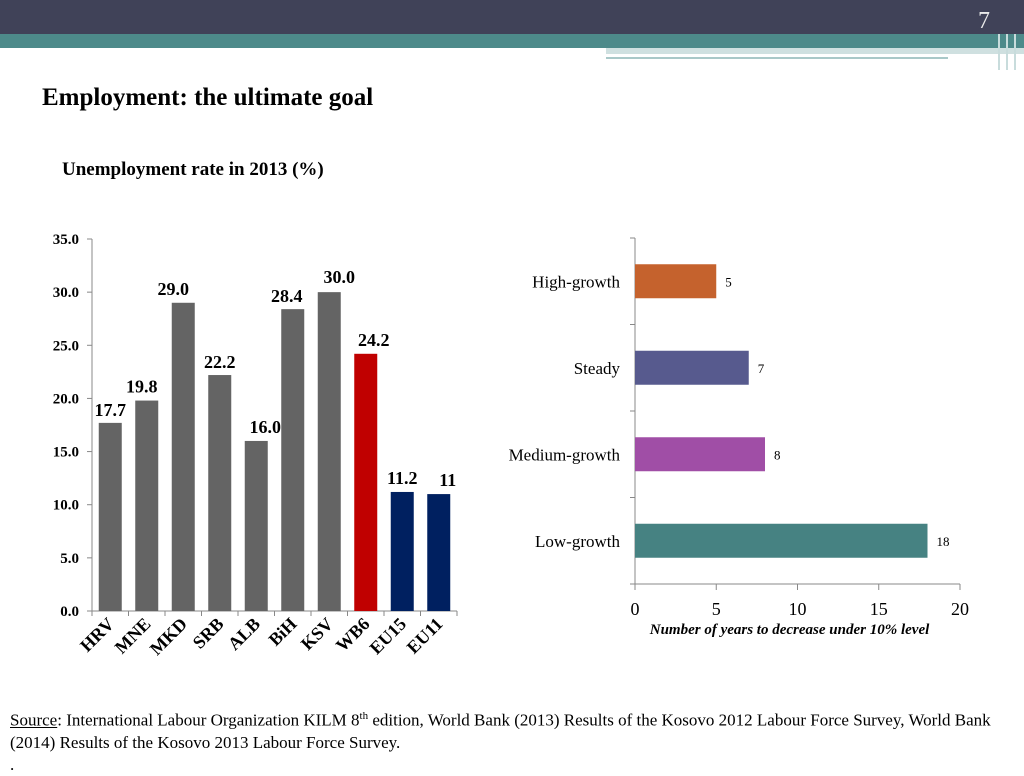 Image resolution: width=1024 pixels, height=776 pixels. I want to click on bar-alb, so click(256, 525).